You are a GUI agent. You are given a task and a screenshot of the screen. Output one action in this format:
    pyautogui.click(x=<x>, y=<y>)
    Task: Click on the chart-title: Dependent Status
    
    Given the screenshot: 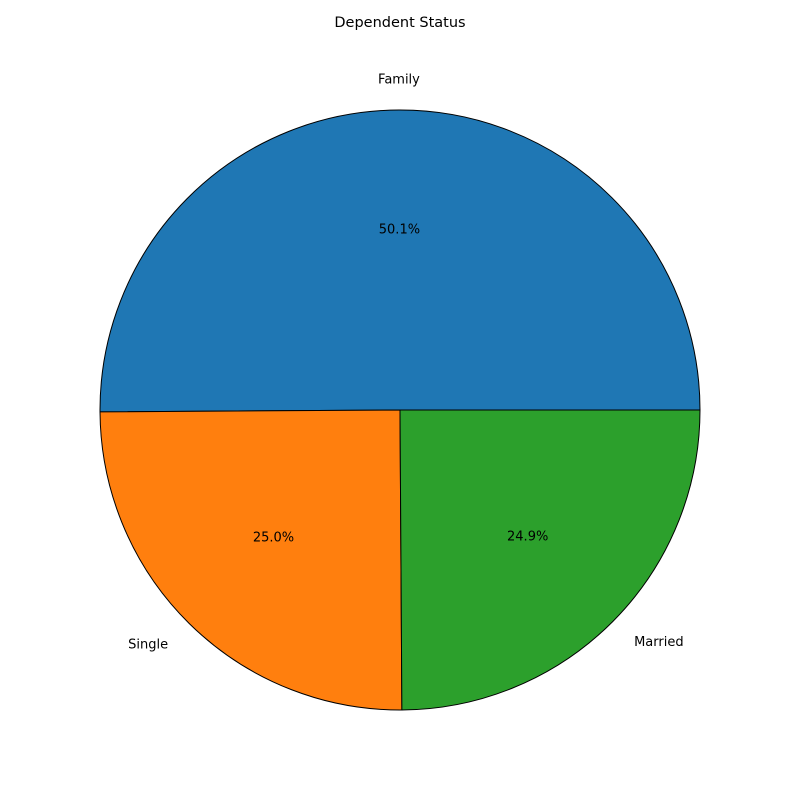 What is the action you would take?
    pyautogui.click(x=399, y=23)
    